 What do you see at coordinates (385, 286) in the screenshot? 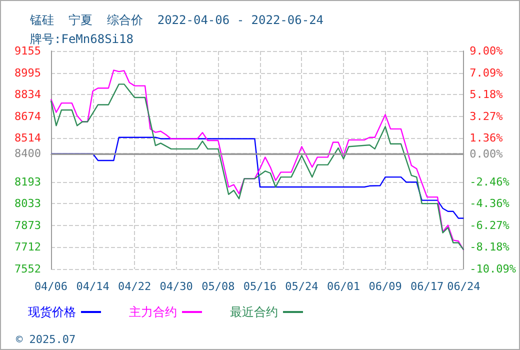
I see `x-tick-label: 06/09` at bounding box center [385, 286].